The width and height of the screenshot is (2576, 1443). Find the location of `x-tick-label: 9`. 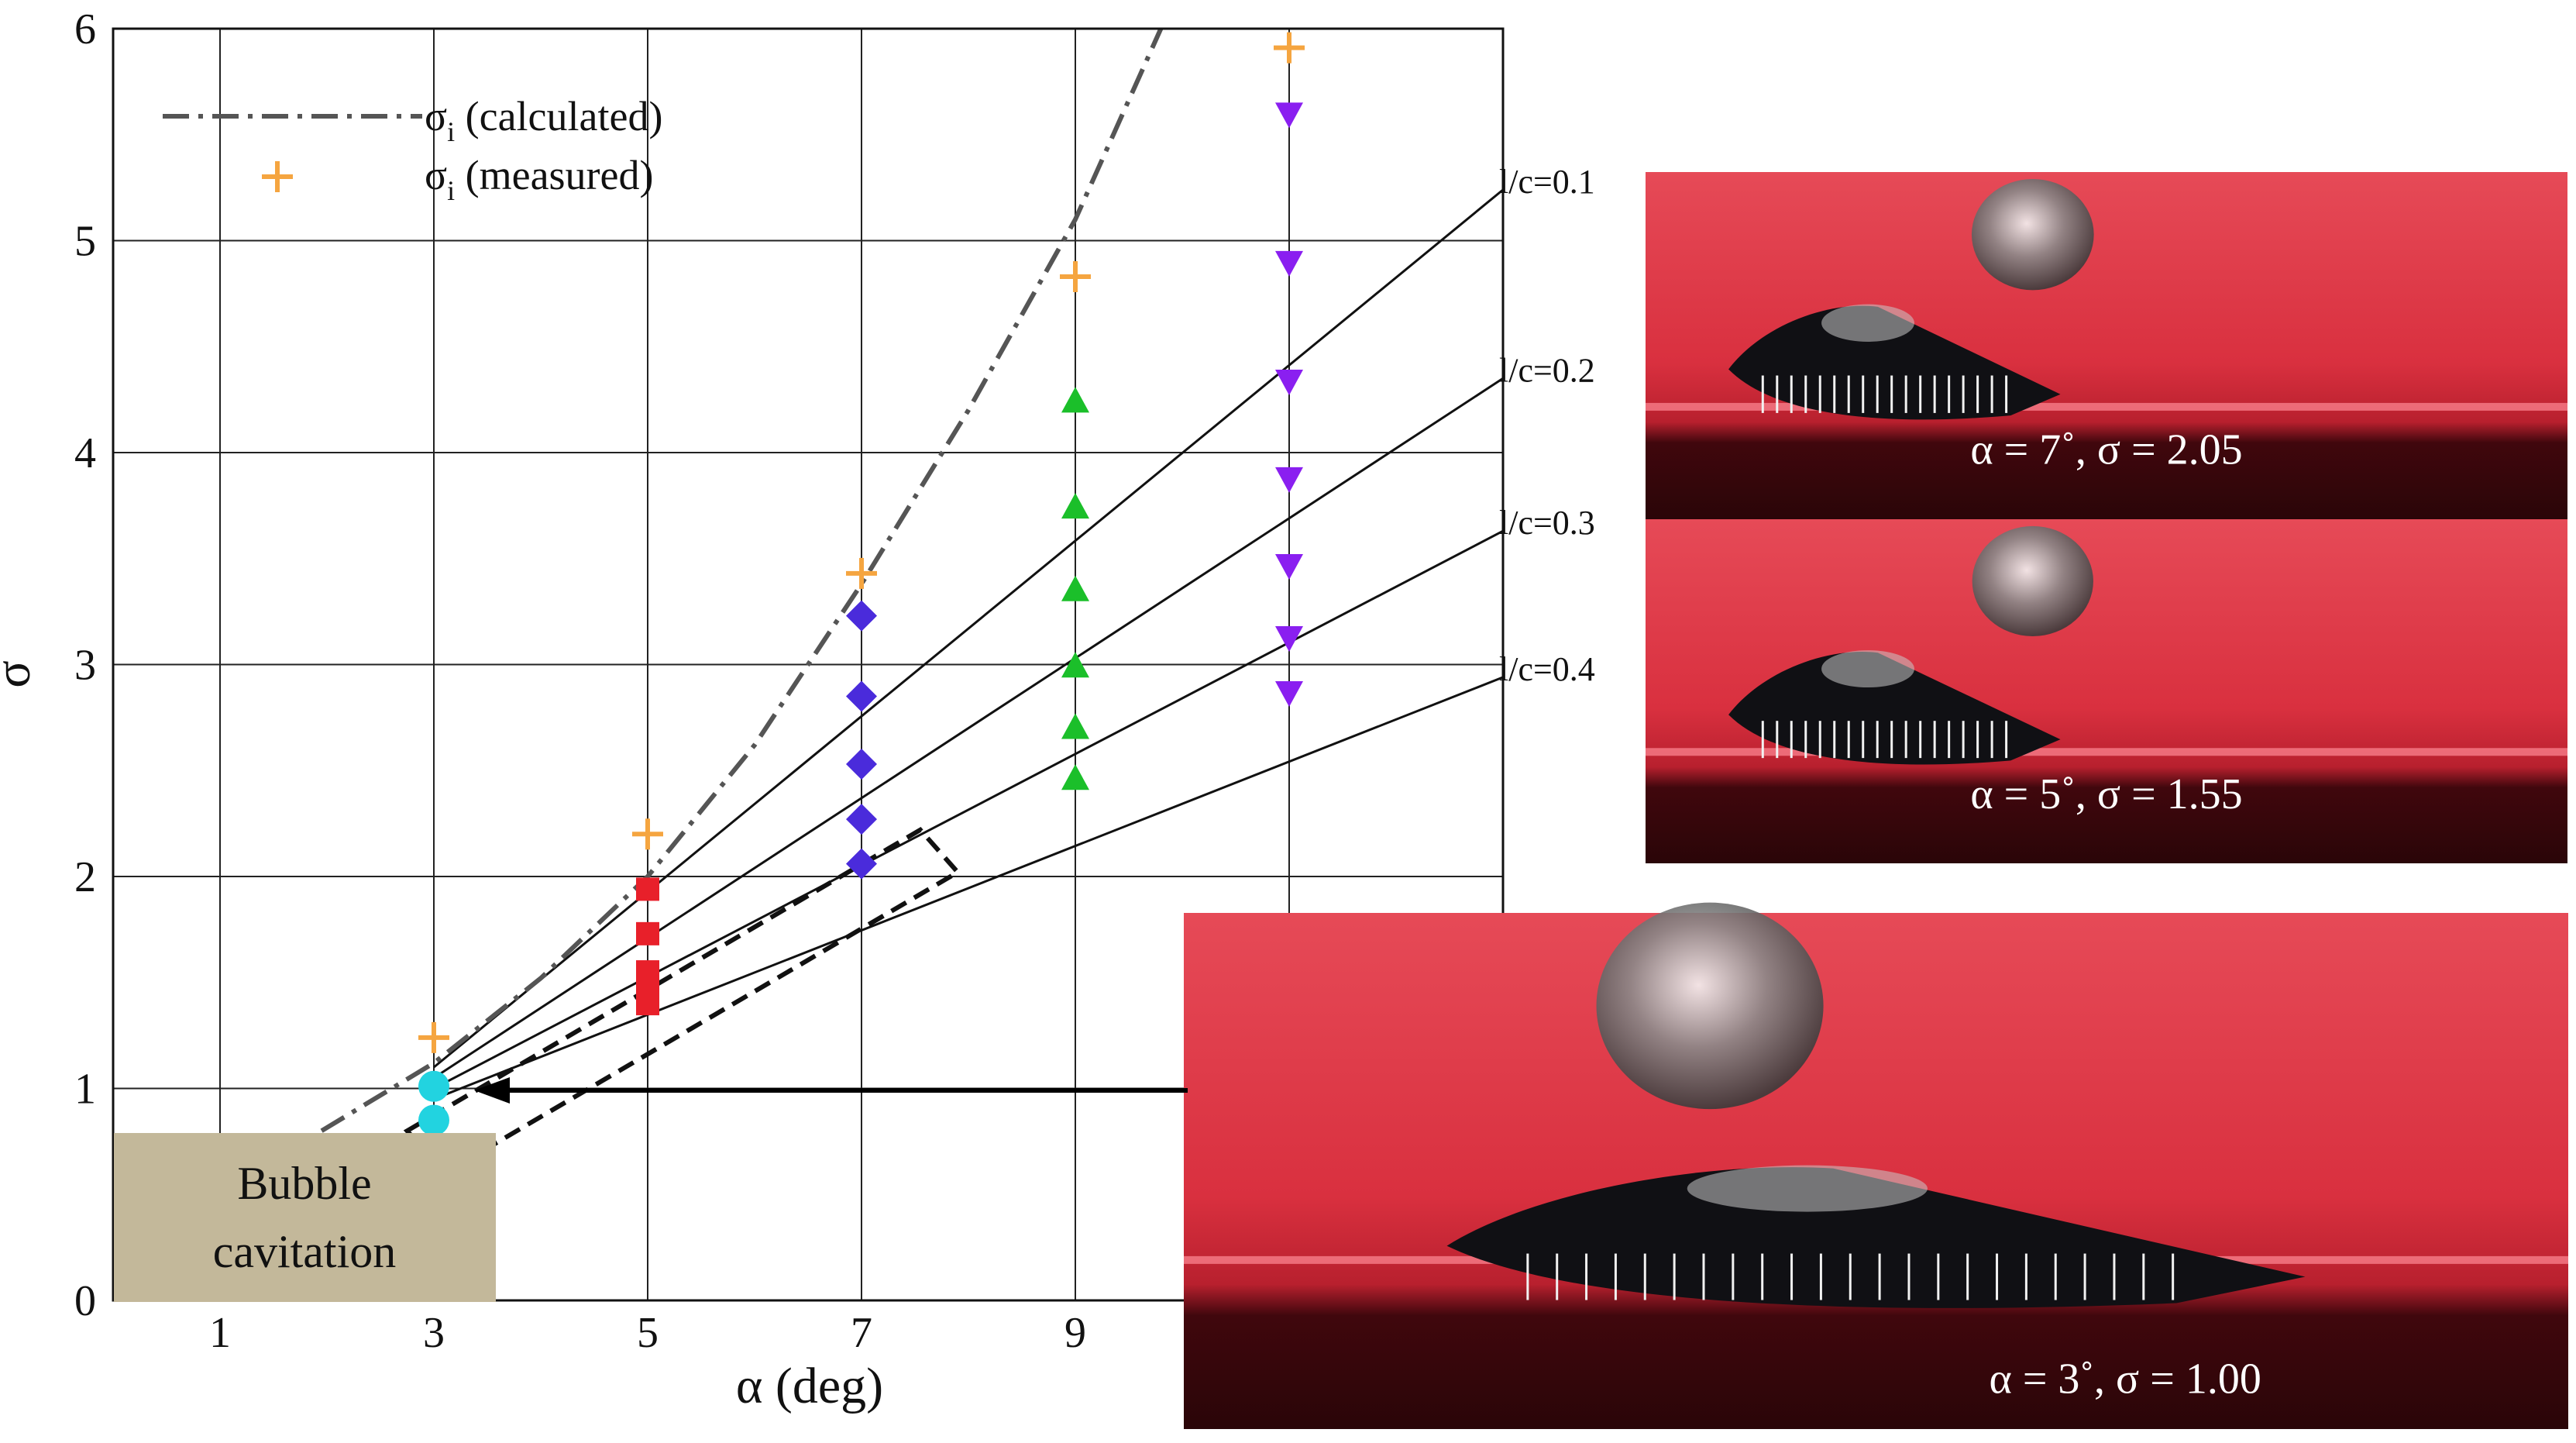

x-tick-label: 9 is located at coordinates (1075, 1333).